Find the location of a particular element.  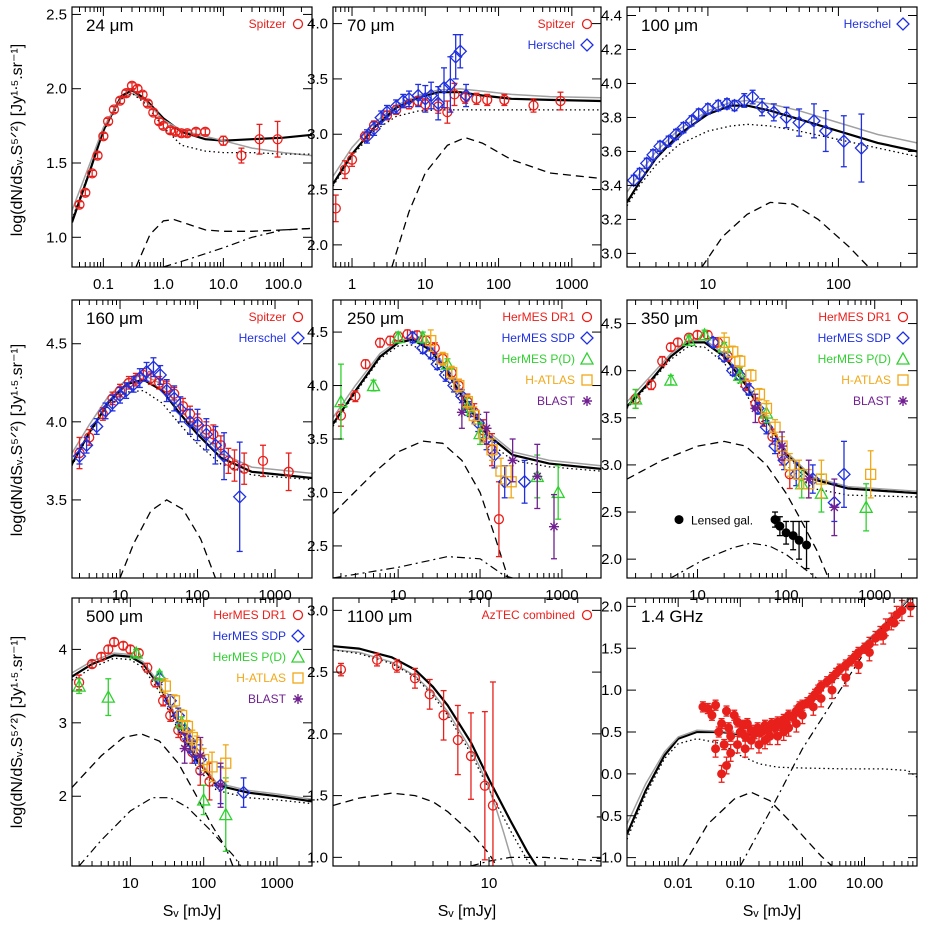

y-tick-label: 4.2 is located at coordinates (611, 49).